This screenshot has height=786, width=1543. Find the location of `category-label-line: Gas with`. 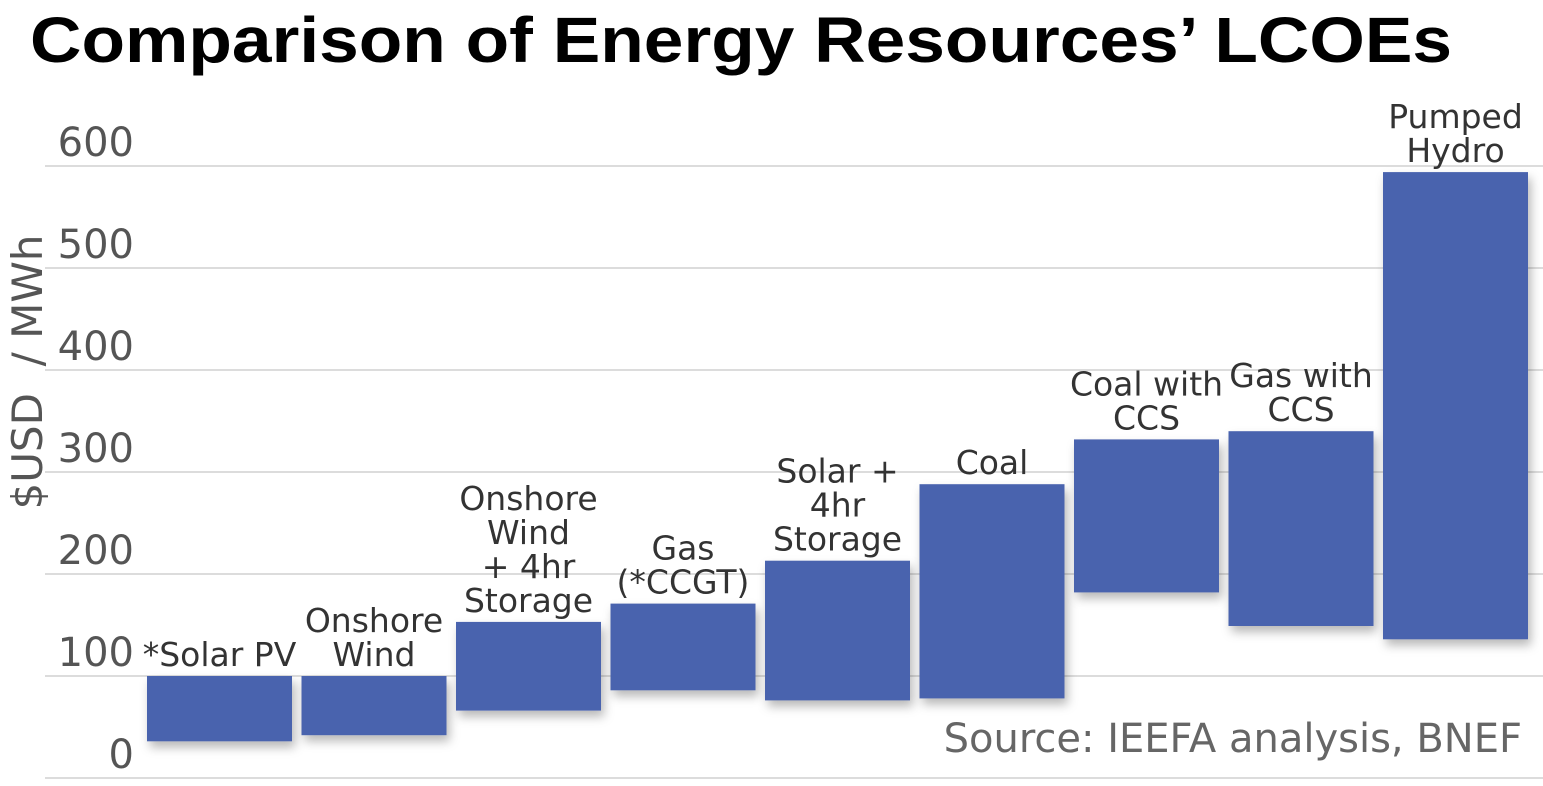

category-label-line: Gas with is located at coordinates (1301, 375).